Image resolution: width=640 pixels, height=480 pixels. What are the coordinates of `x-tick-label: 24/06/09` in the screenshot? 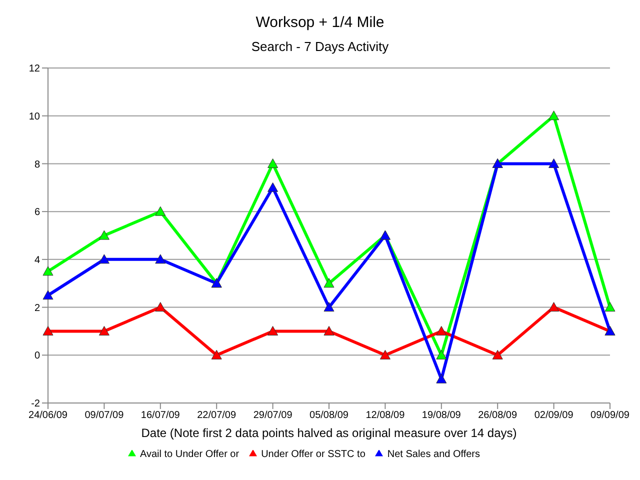 It's located at (48, 416).